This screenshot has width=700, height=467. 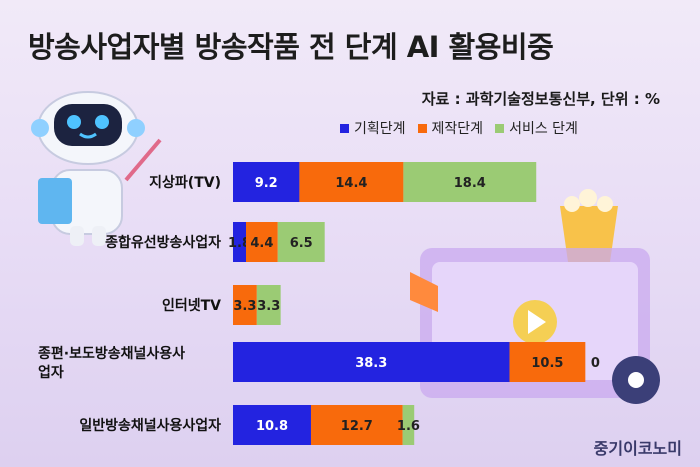 I want to click on publisher-logo: 중기이코노미, so click(x=637, y=448).